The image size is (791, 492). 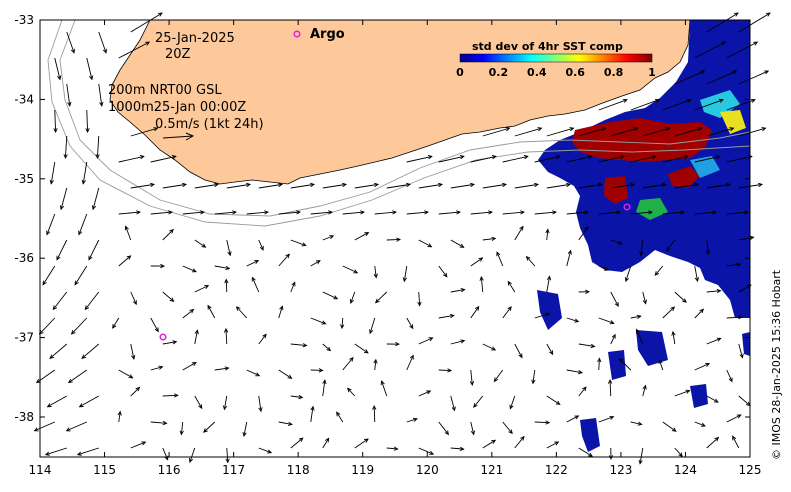 I want to click on x-tick-label: 117, so click(x=233, y=470).